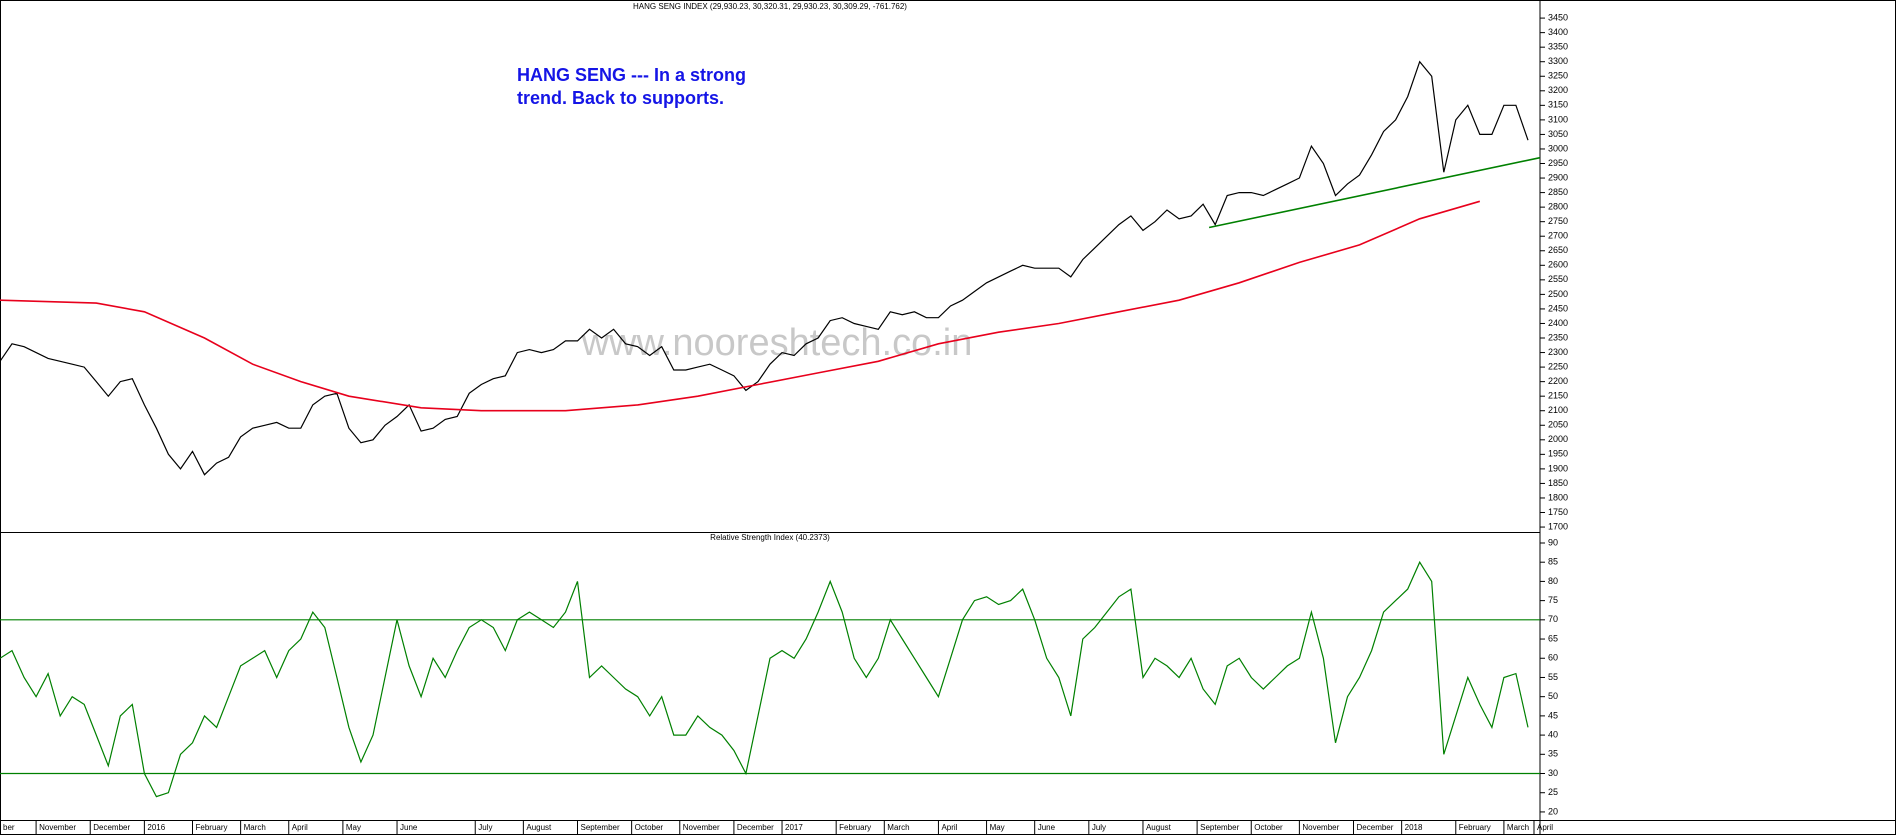 Image resolution: width=1896 pixels, height=840 pixels. I want to click on y-tick-label: 3000, so click(1558, 148).